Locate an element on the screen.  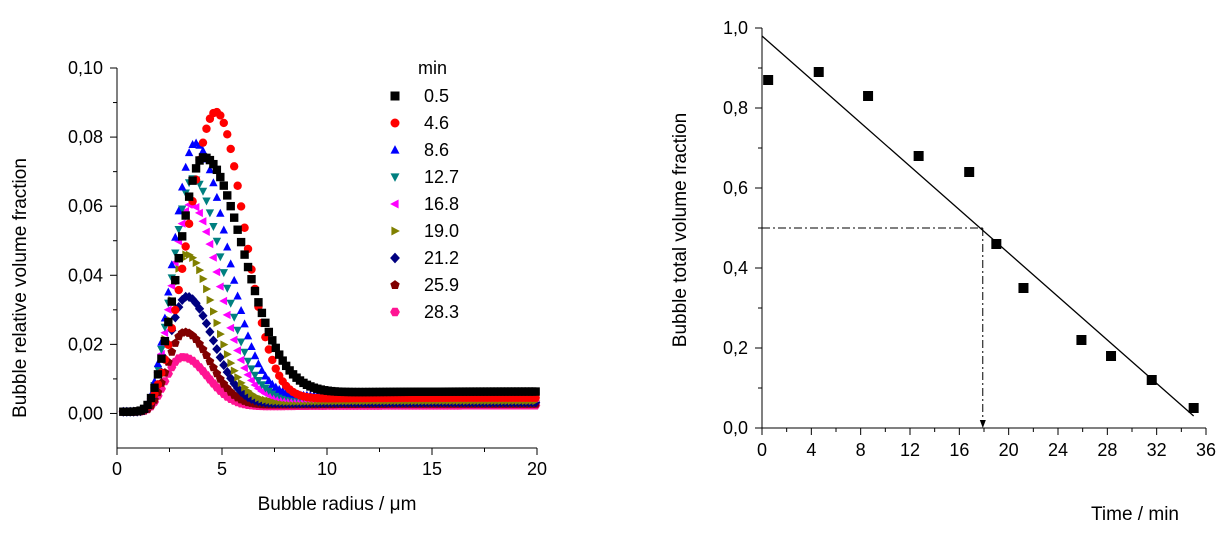
x-axis-label: Time / min is located at coordinates (1135, 514).